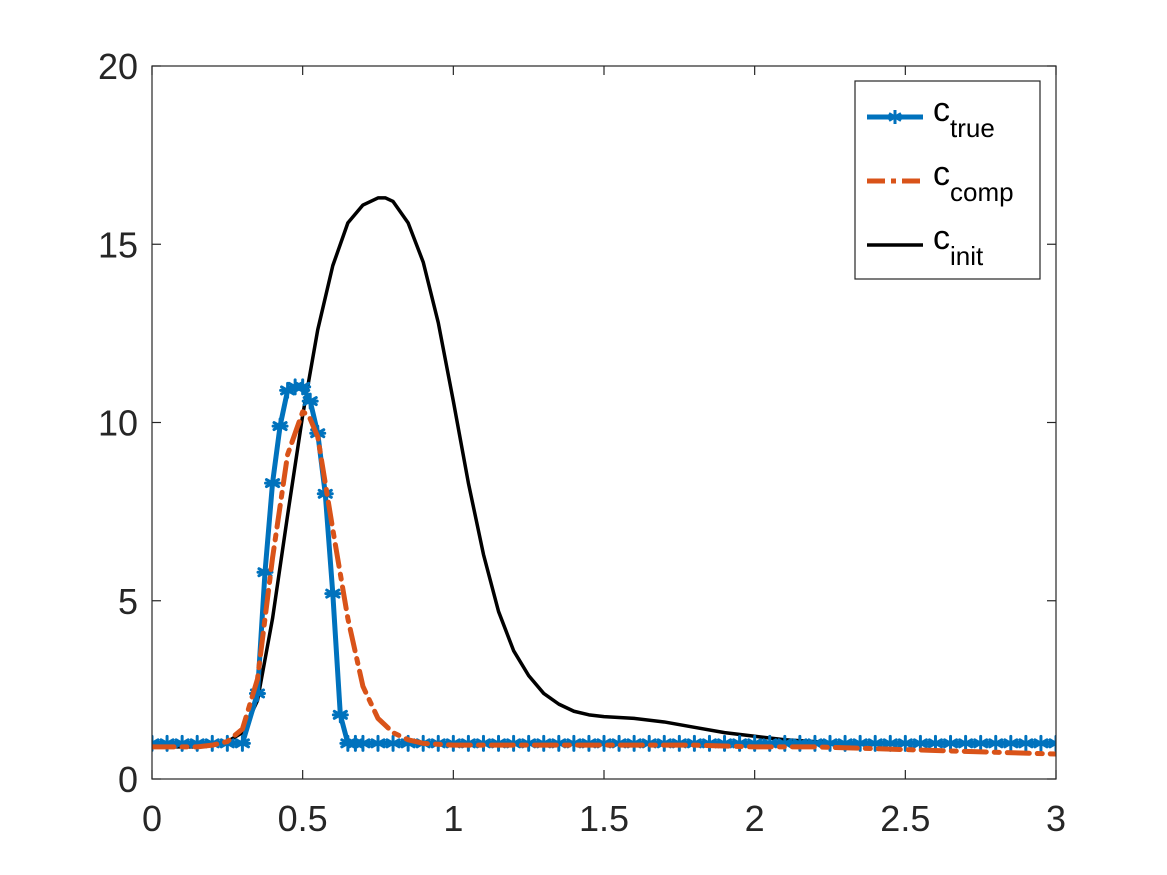 The image size is (1167, 875). I want to click on x-tick-label: 0, so click(152, 818).